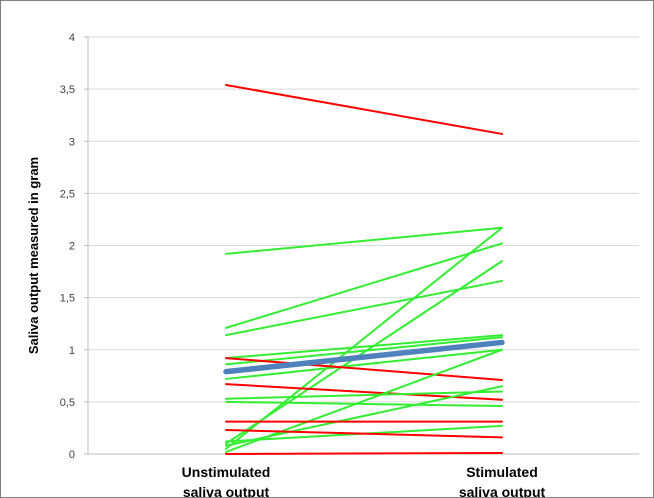 This screenshot has height=498, width=654. I want to click on y-tick-label: 0,5, so click(67, 403).